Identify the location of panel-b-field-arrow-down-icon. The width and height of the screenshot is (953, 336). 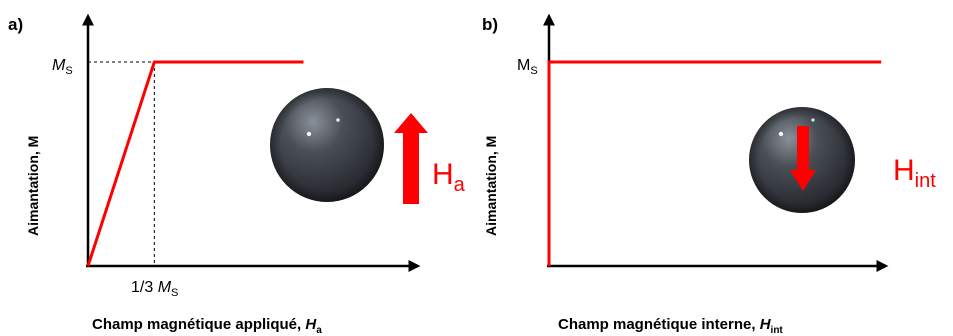
(803, 158).